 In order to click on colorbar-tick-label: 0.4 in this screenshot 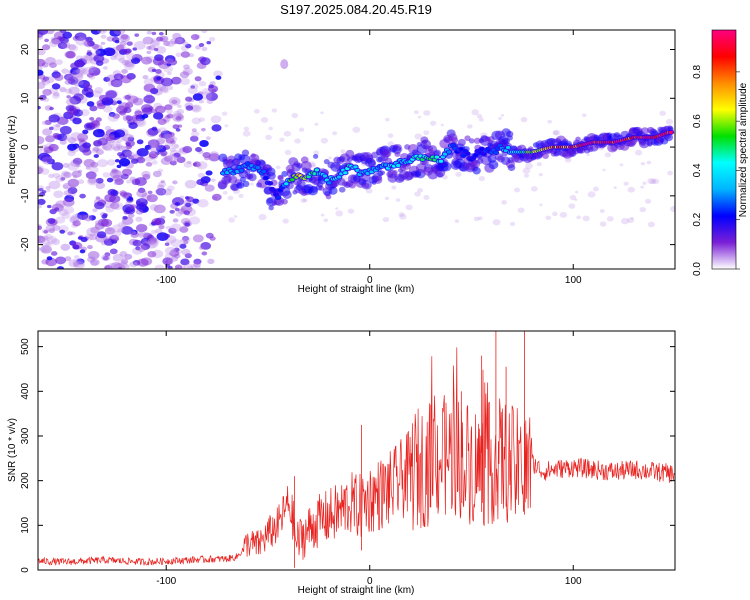, I will do `click(697, 170)`.